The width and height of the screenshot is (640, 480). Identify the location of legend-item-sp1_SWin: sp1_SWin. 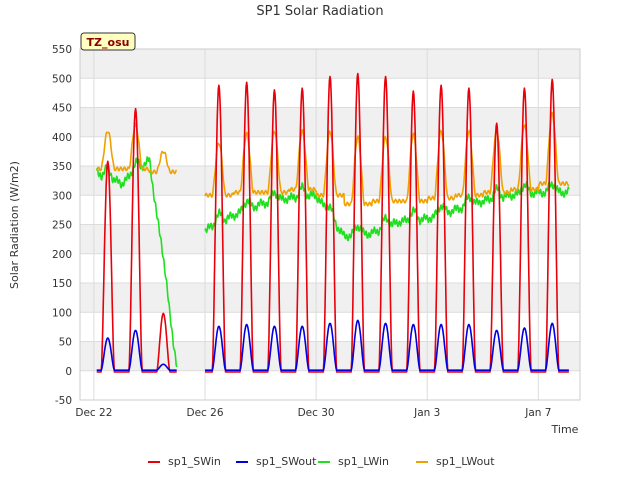
(184, 461).